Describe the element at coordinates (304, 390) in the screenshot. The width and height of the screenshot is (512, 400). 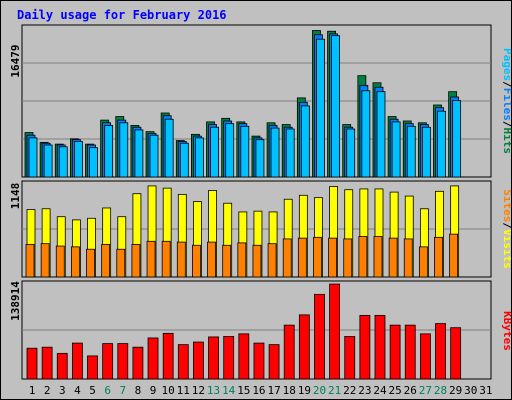
I see `x-tick-label: 19` at that location.